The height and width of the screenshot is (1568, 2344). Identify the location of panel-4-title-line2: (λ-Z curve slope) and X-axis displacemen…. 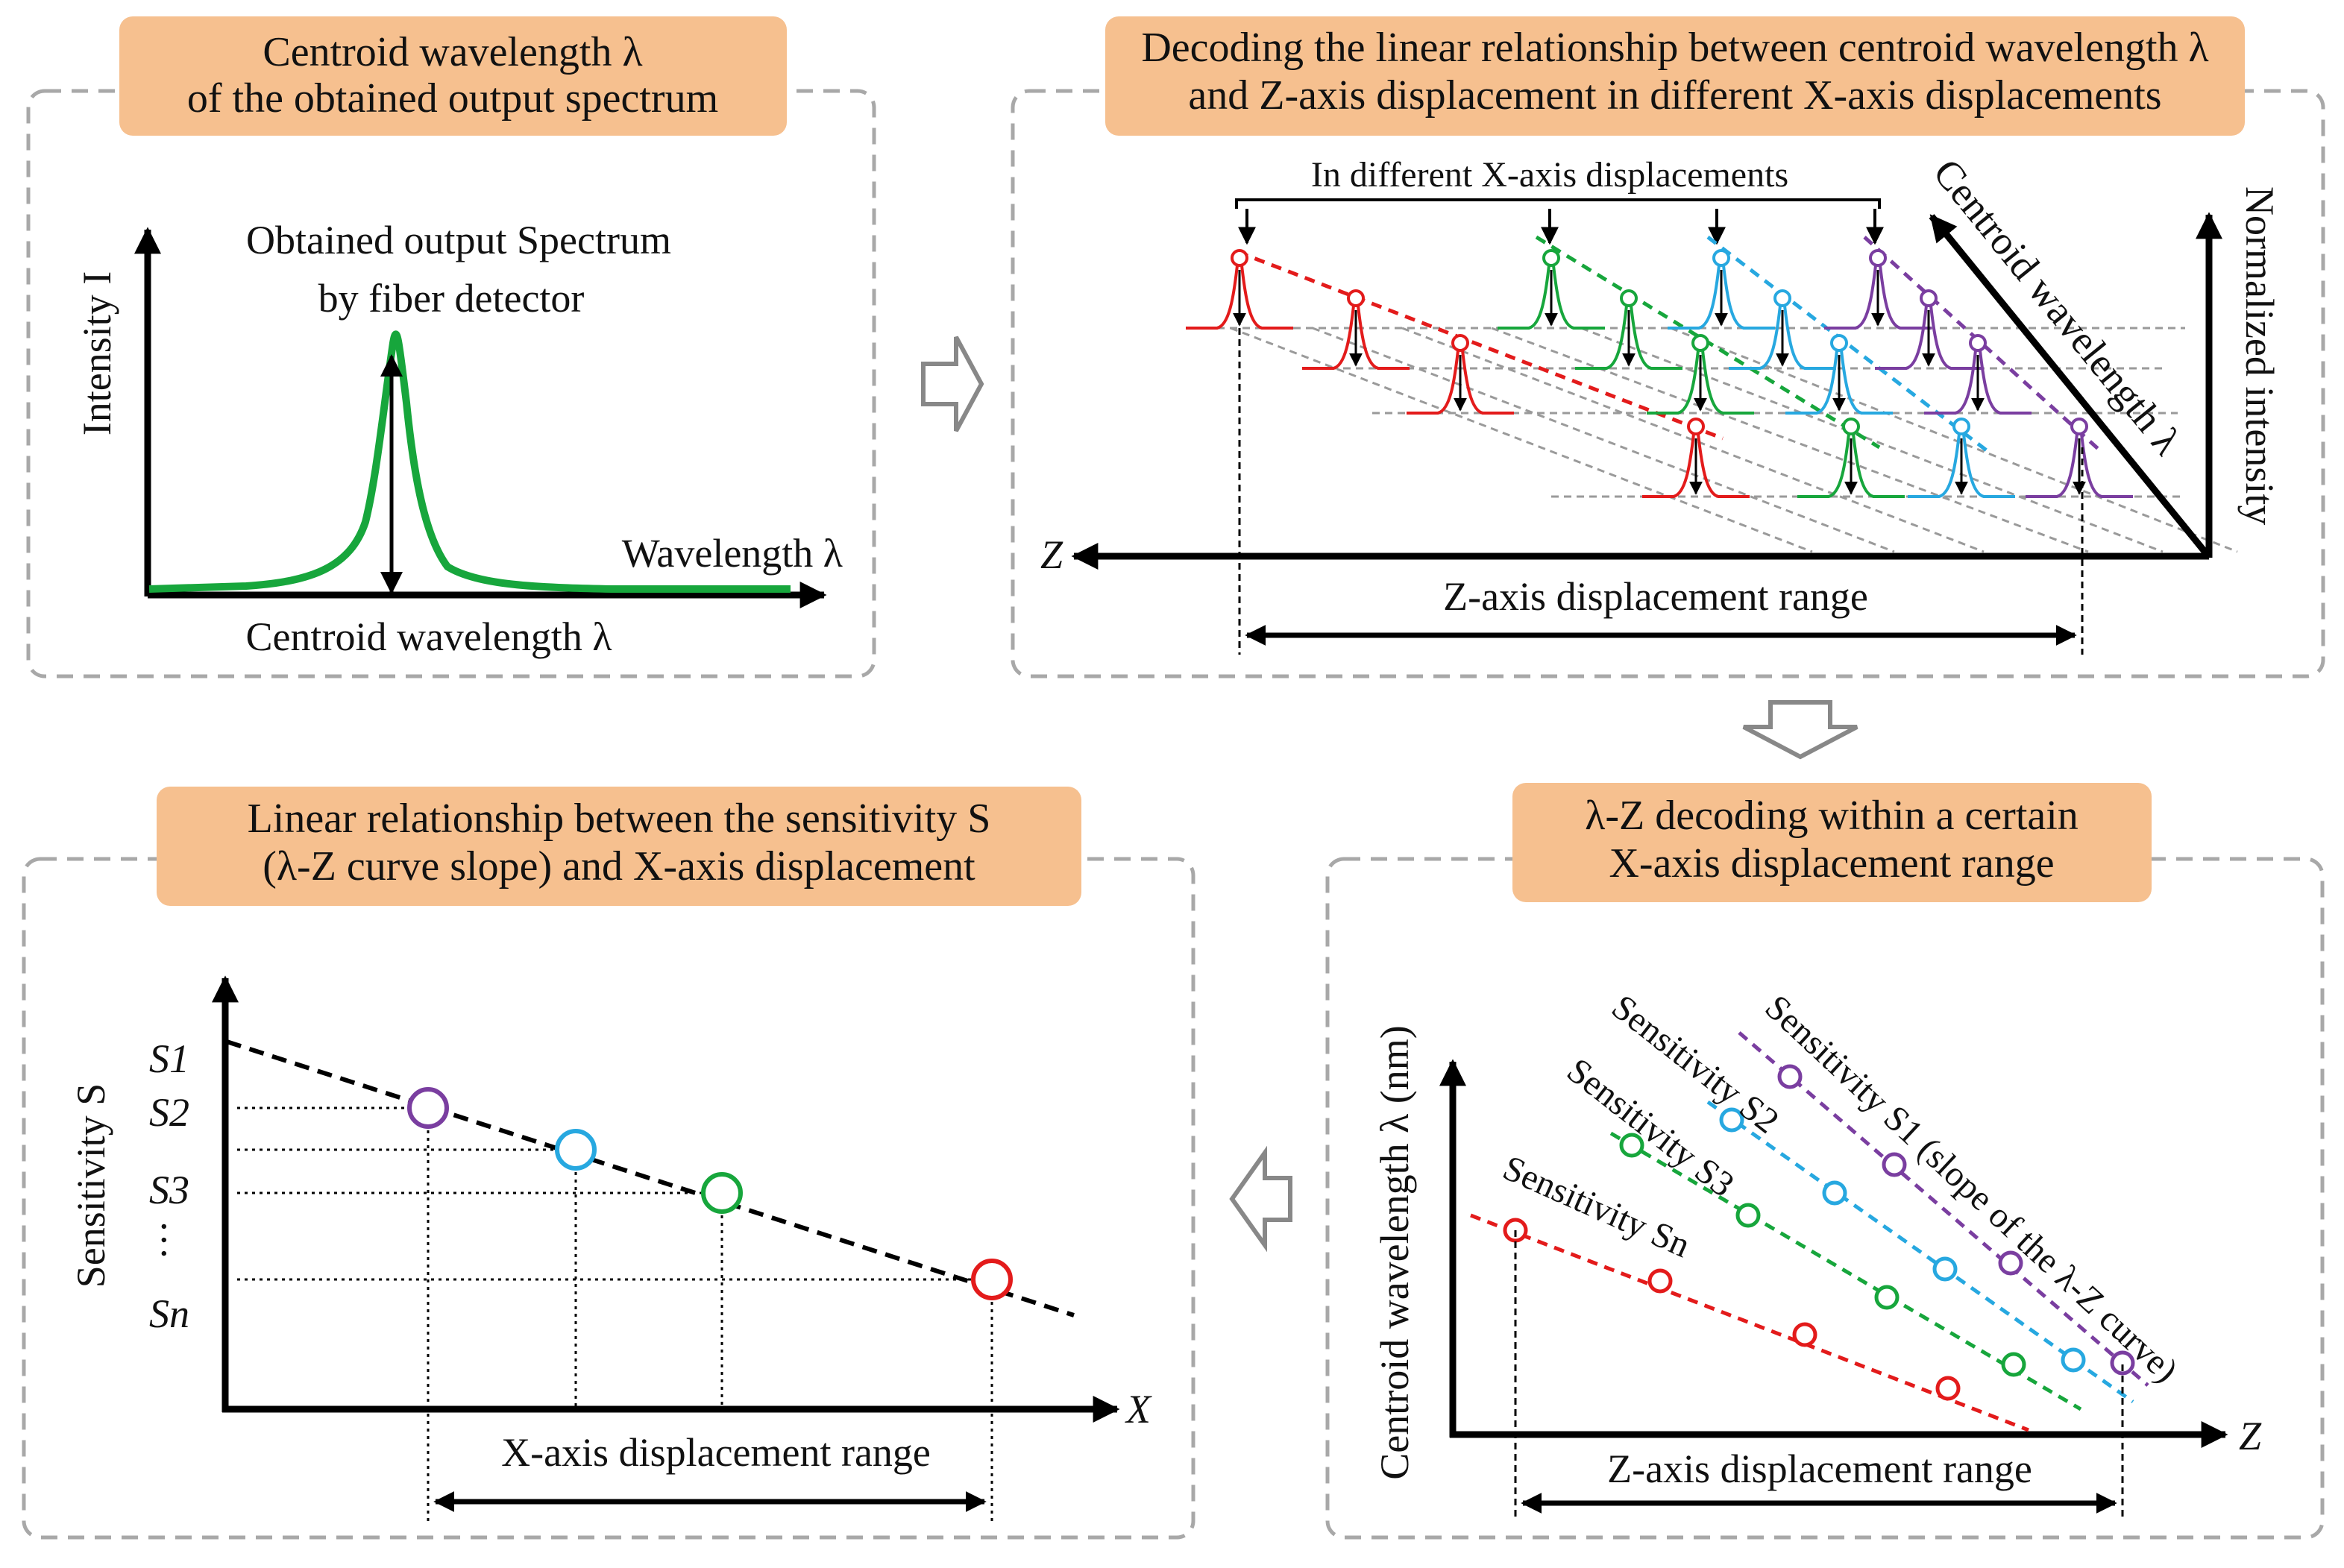
(619, 866).